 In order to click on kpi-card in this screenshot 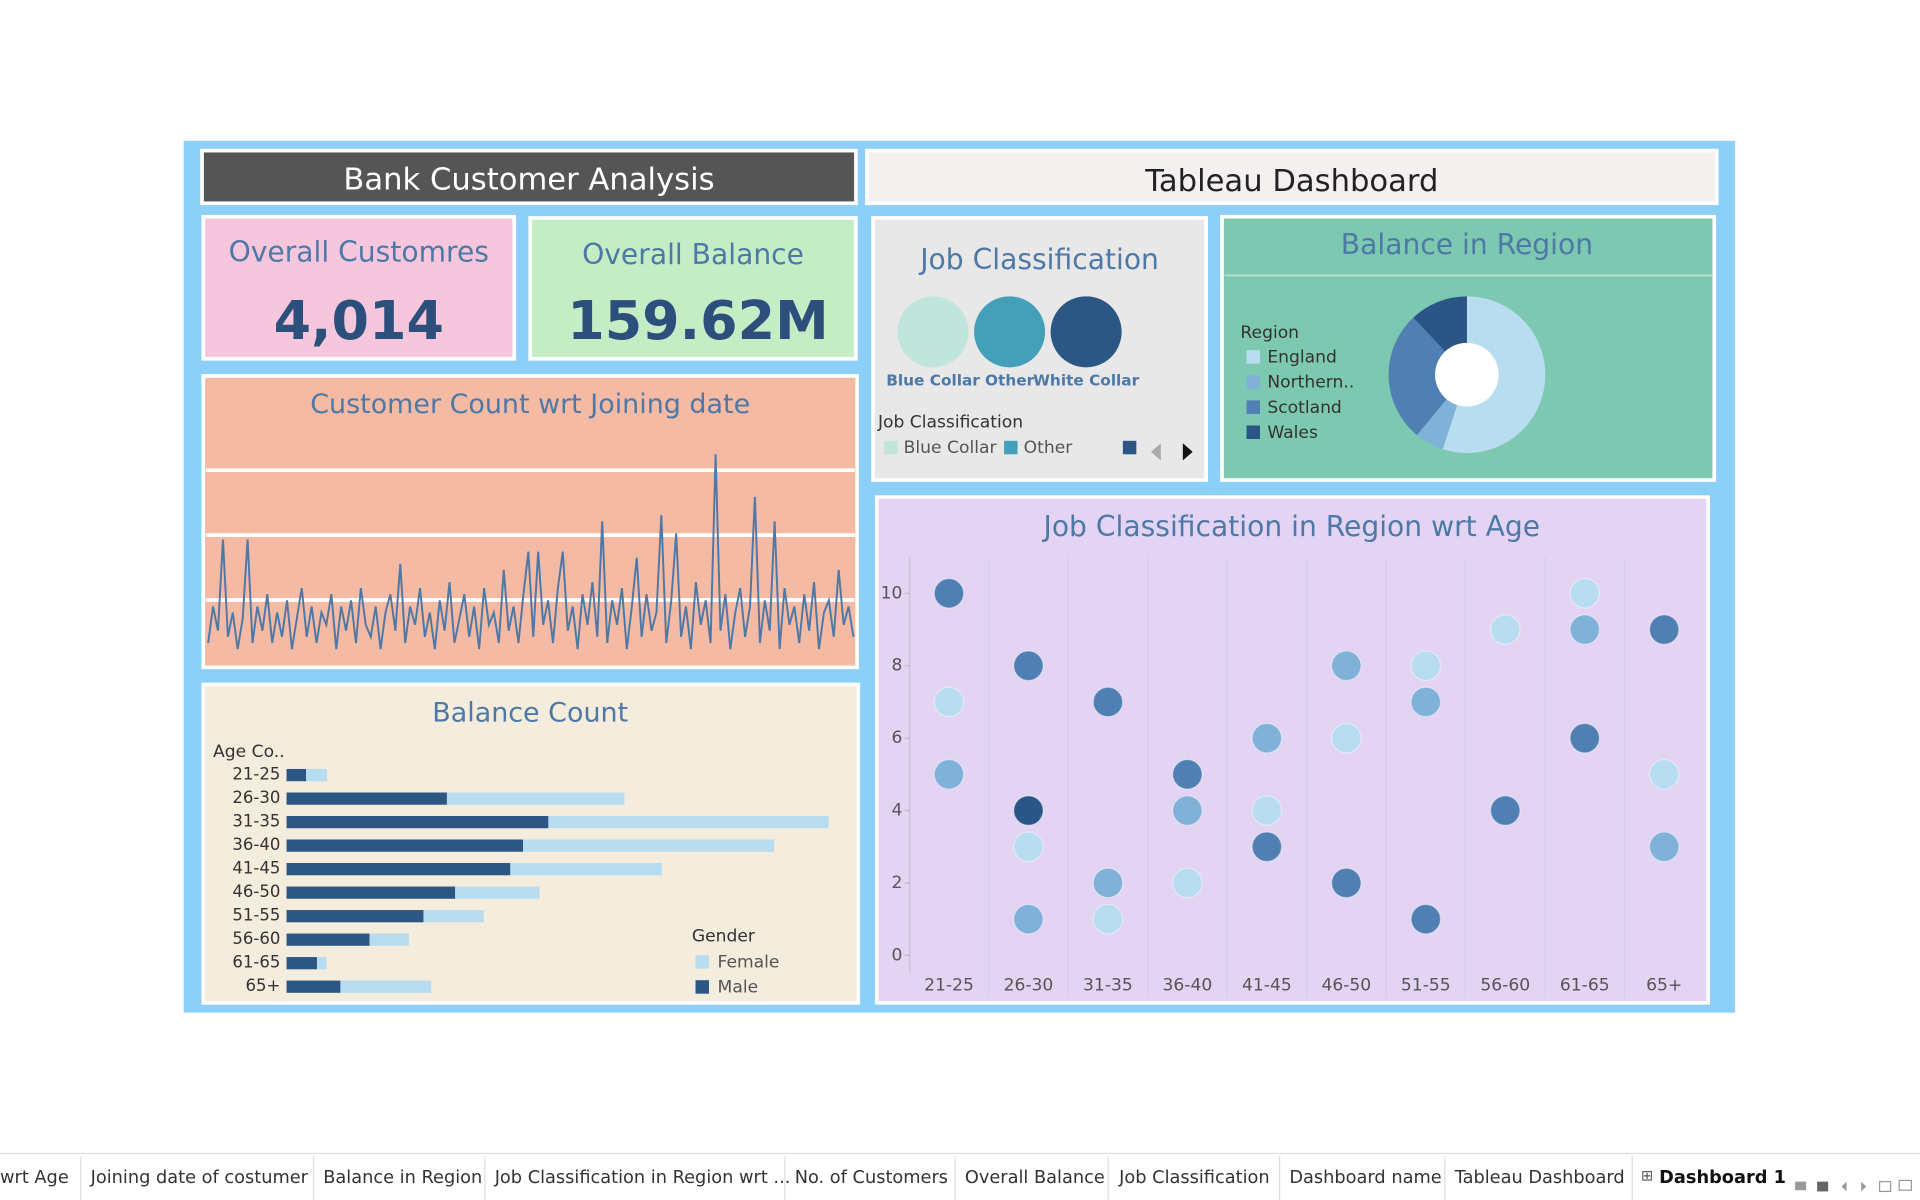, I will do `click(693, 288)`.